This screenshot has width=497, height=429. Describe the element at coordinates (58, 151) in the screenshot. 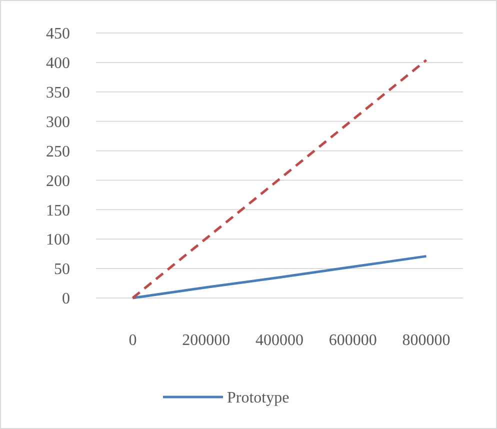

I see `y-tick-label: 250` at that location.